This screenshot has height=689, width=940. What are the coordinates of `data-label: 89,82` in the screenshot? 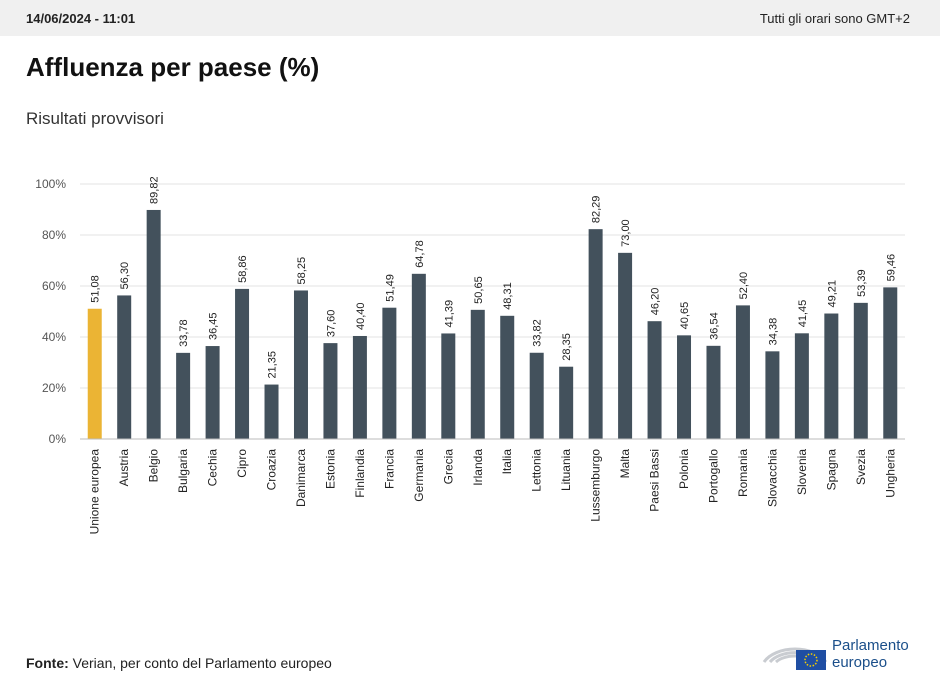 It's located at (155, 190).